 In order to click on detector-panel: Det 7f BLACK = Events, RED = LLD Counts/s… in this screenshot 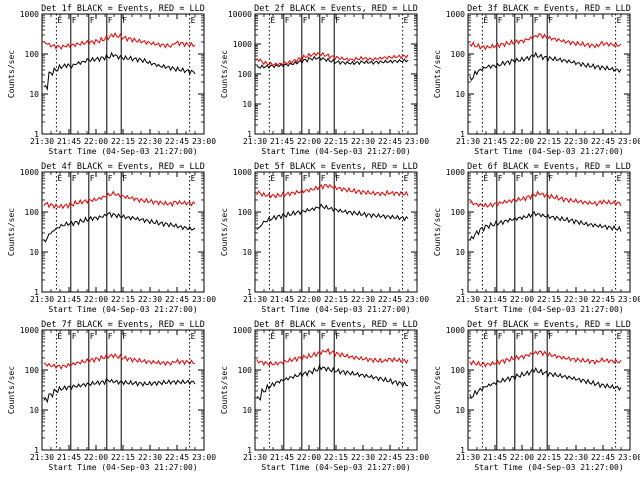, I will do `click(111, 396)`.